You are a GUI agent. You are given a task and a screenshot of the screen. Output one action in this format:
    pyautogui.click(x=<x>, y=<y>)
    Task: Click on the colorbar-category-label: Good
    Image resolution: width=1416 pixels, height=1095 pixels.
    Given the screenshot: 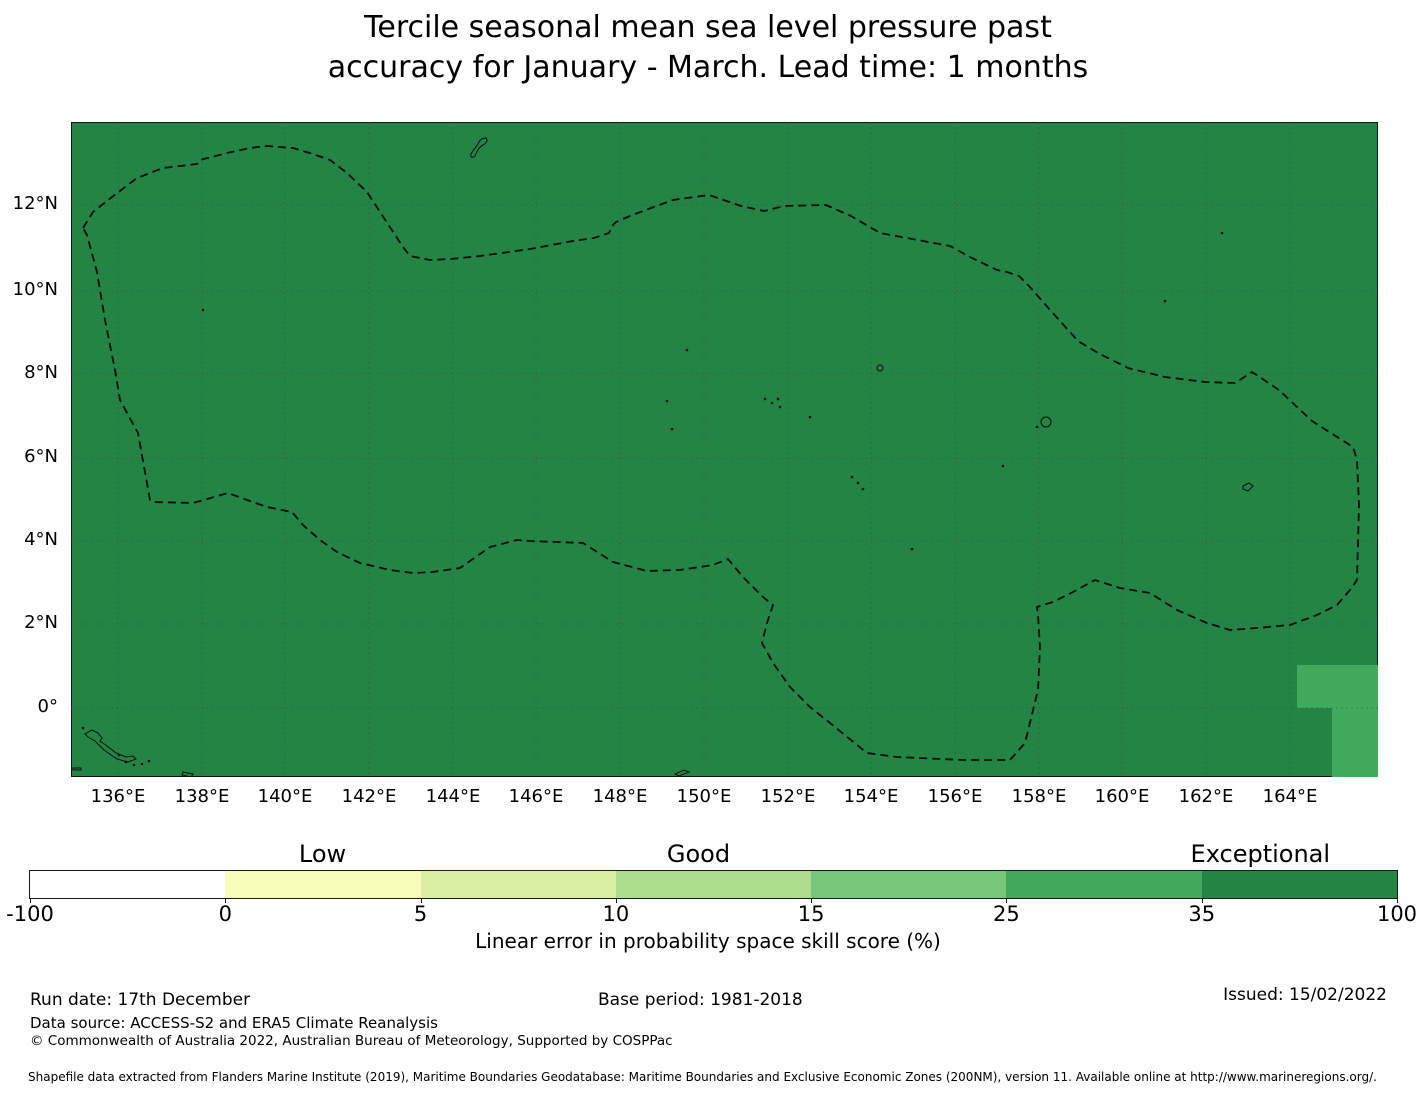 What is the action you would take?
    pyautogui.click(x=698, y=854)
    